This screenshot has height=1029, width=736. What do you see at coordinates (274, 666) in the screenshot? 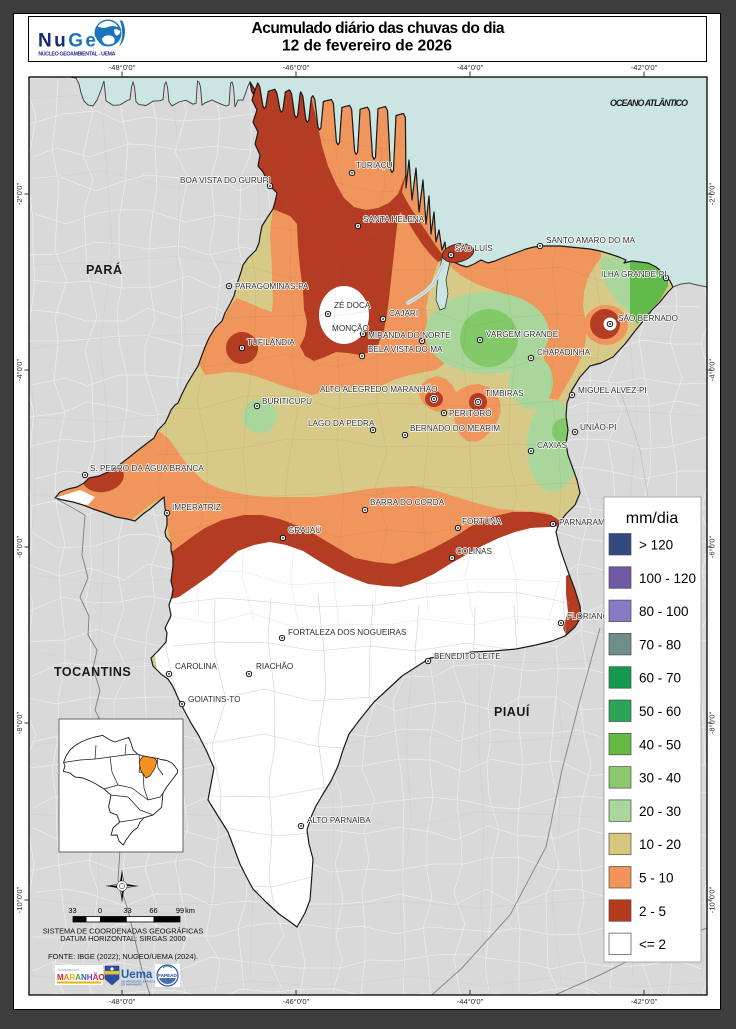
I see `svg-text: RIACHÃO` at bounding box center [274, 666].